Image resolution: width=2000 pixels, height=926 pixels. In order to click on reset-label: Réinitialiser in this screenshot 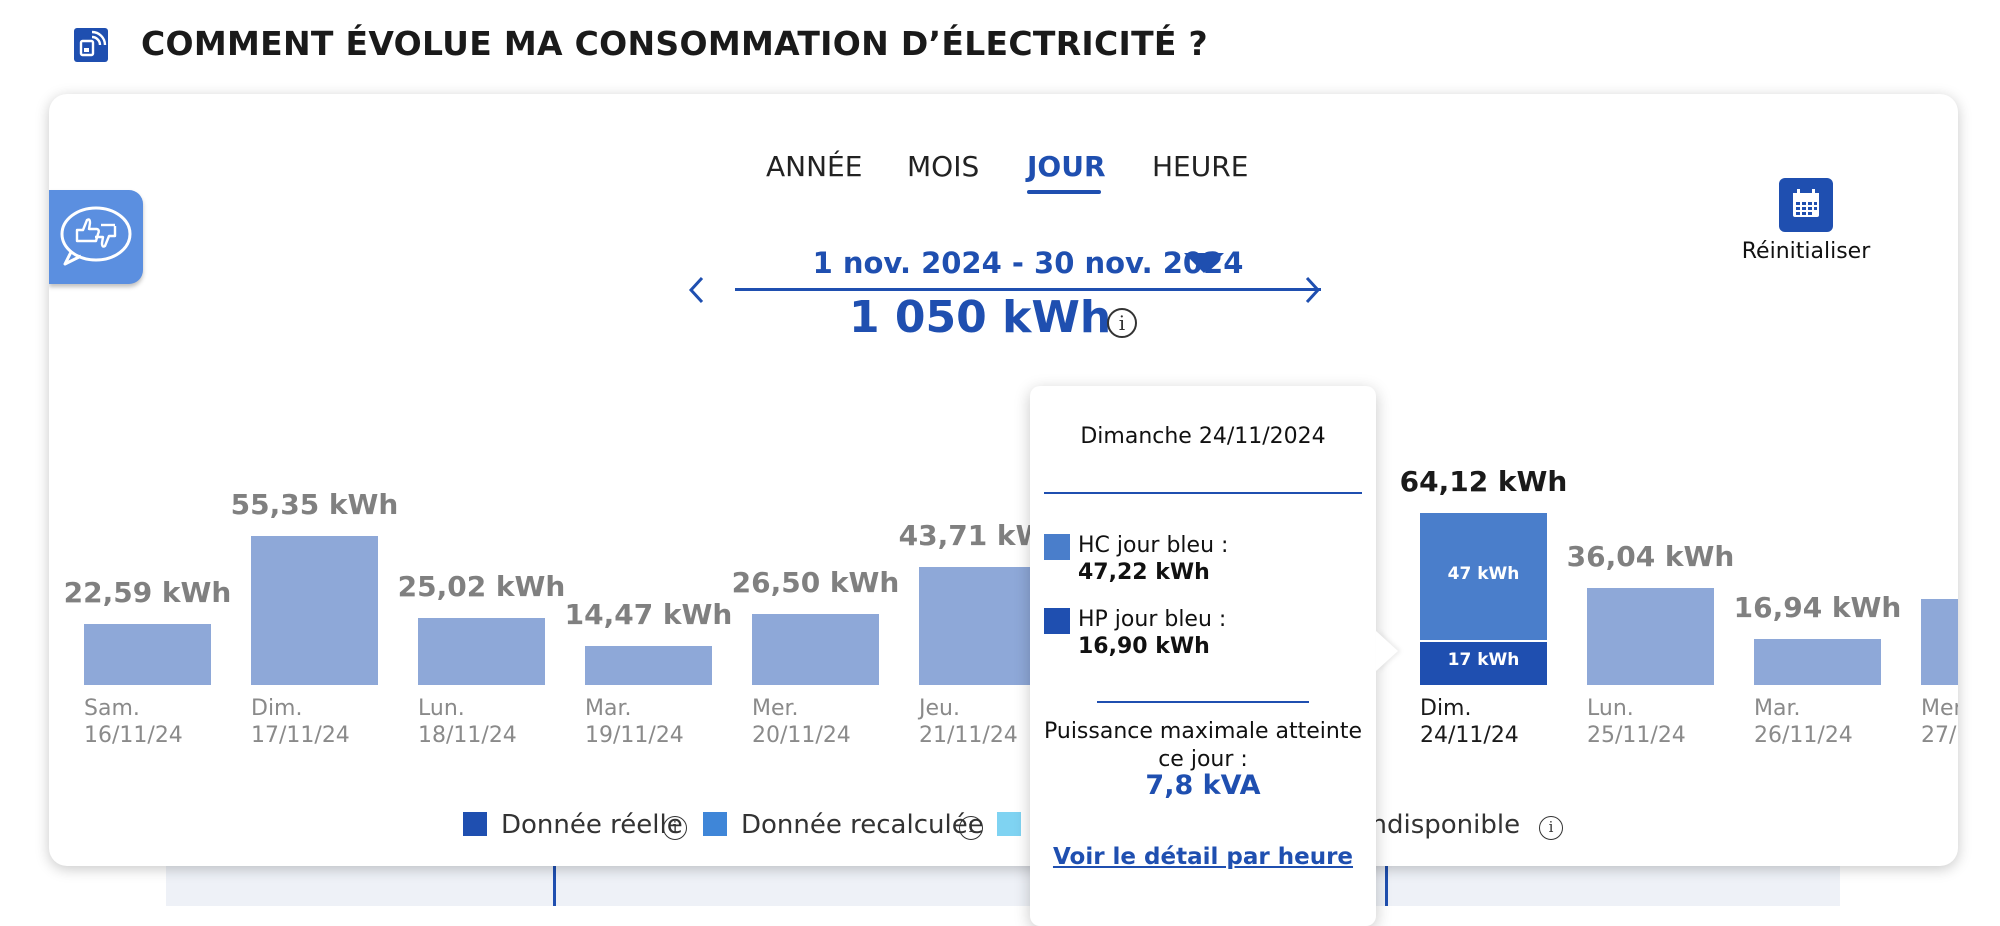, I will do `click(1806, 251)`.